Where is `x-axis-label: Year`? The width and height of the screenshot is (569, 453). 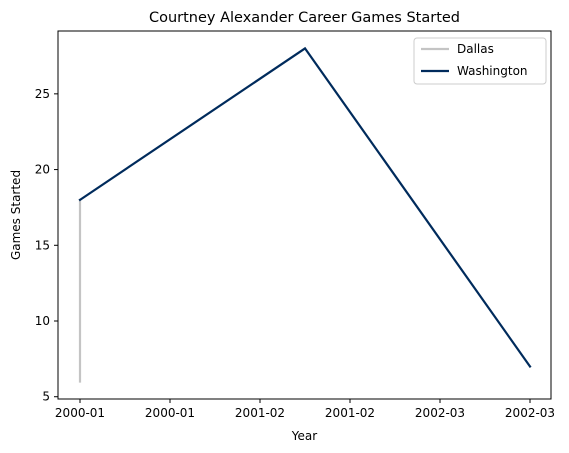
x-axis-label: Year is located at coordinates (304, 436).